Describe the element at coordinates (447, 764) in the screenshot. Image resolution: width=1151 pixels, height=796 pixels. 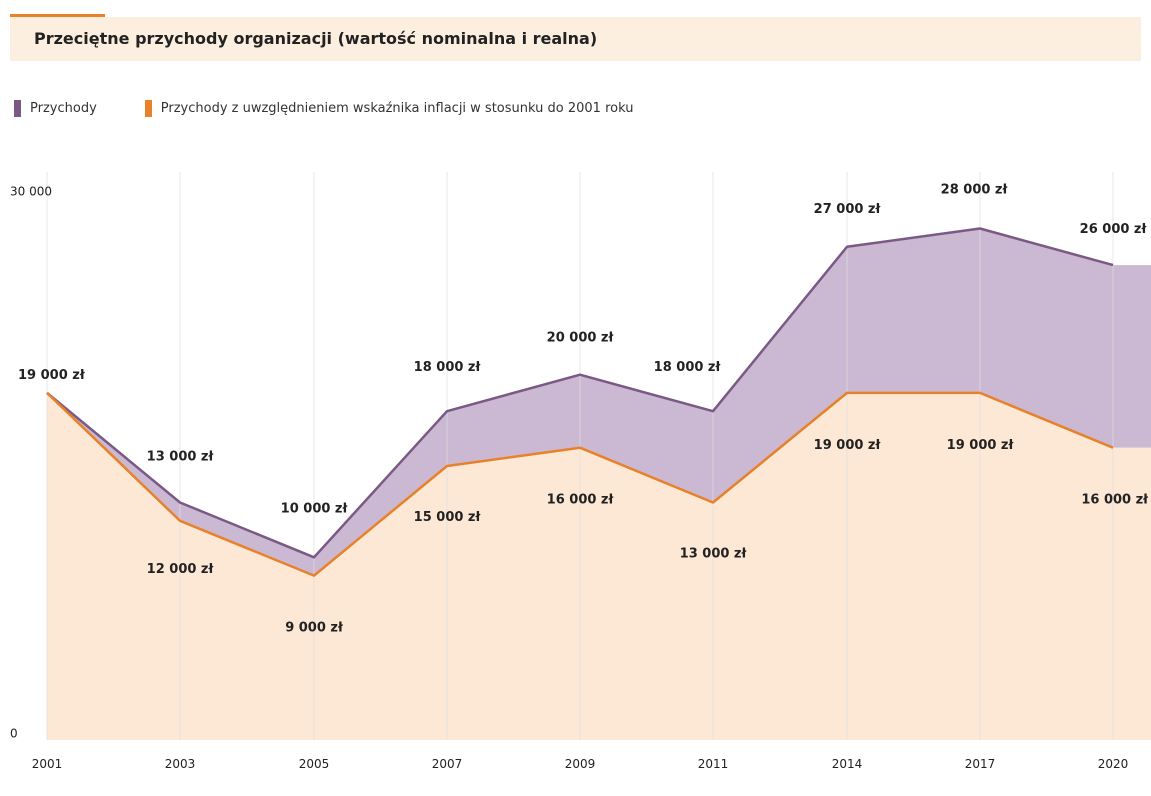
I see `x-tick-label: 2007` at that location.